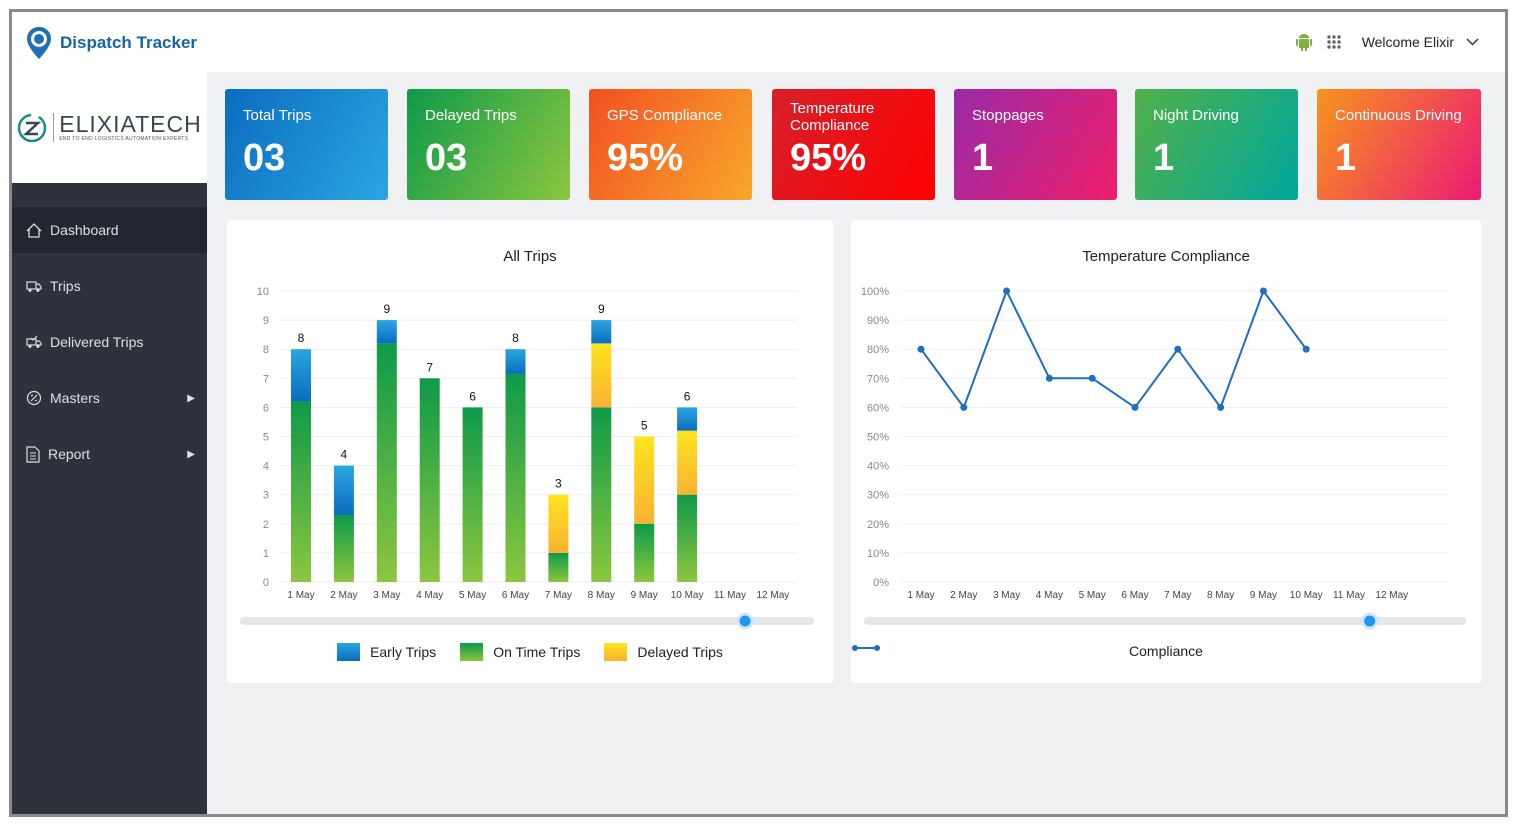 Image resolution: width=1520 pixels, height=827 pixels. Describe the element at coordinates (520, 652) in the screenshot. I see `legend-on-time-trips: On Time Trips` at that location.